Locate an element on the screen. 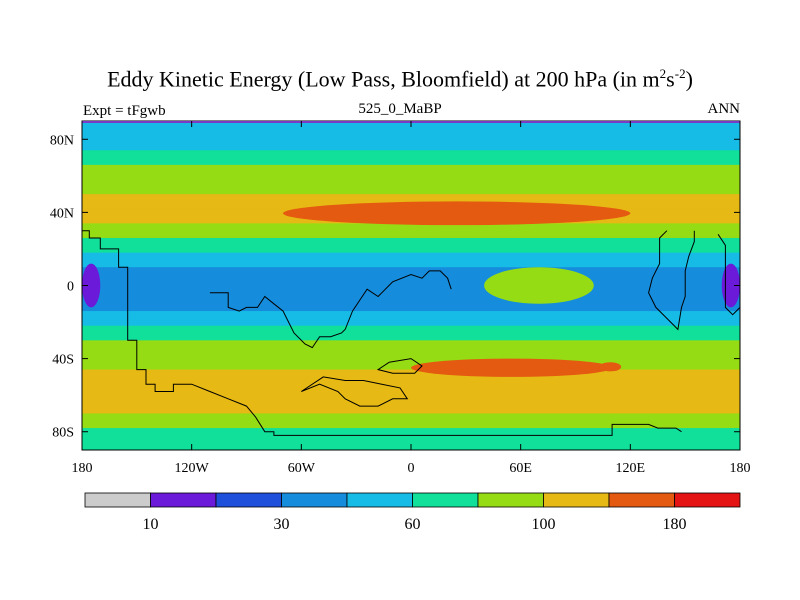 This screenshot has width=800, height=600. contour-south-jet-max is located at coordinates (512, 367).